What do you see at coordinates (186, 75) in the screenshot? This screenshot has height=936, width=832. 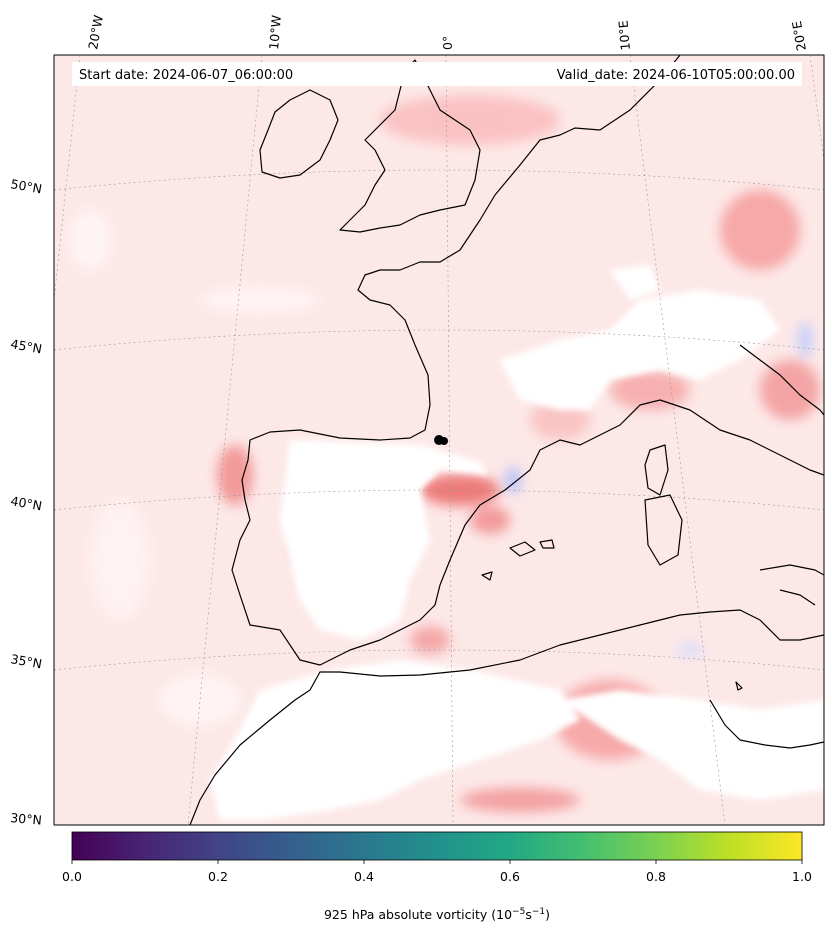 I see `start-date-label: Start date: 2024-06-07_06:00:00` at bounding box center [186, 75].